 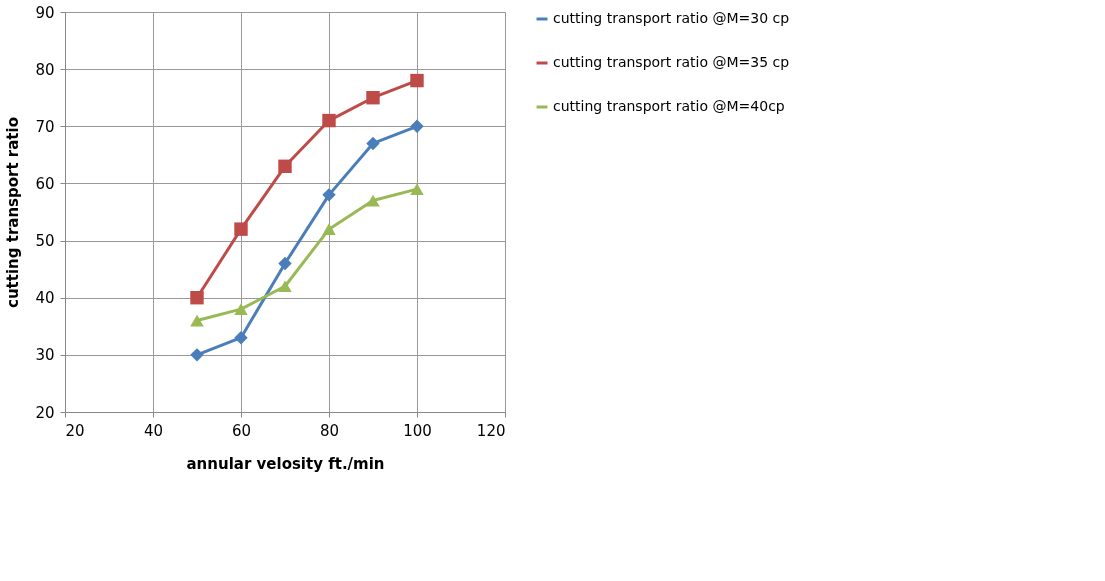 What do you see at coordinates (45, 12) in the screenshot?
I see `y-tick-label: 90` at bounding box center [45, 12].